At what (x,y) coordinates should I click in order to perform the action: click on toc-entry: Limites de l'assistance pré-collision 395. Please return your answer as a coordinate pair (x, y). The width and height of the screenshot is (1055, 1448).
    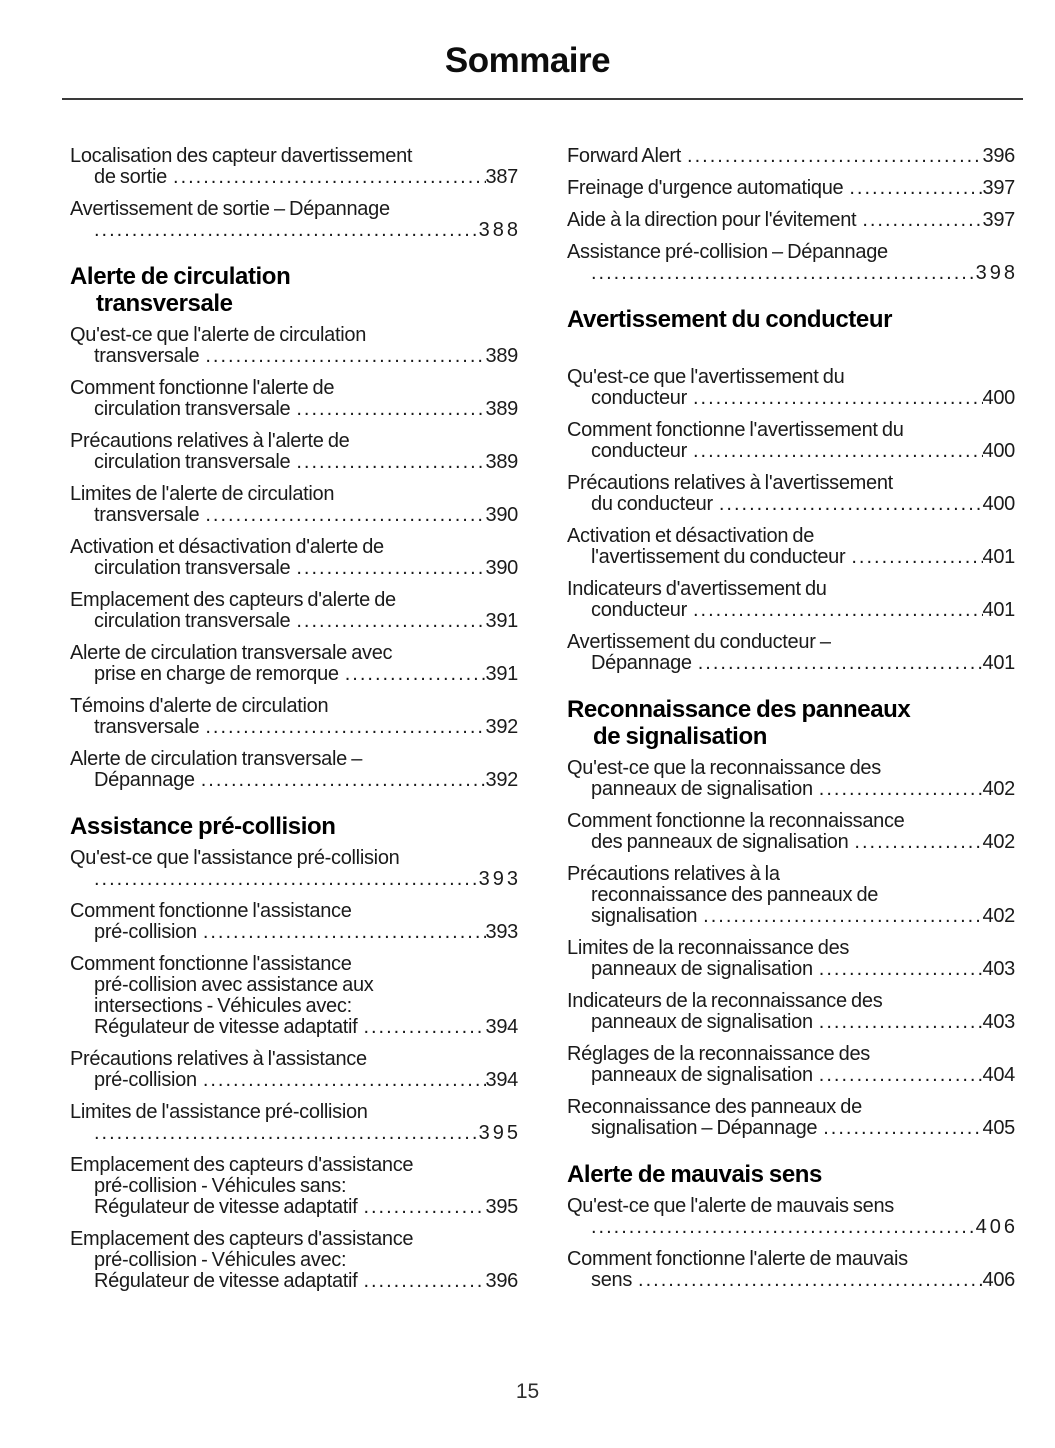
    Looking at the image, I should click on (294, 1123).